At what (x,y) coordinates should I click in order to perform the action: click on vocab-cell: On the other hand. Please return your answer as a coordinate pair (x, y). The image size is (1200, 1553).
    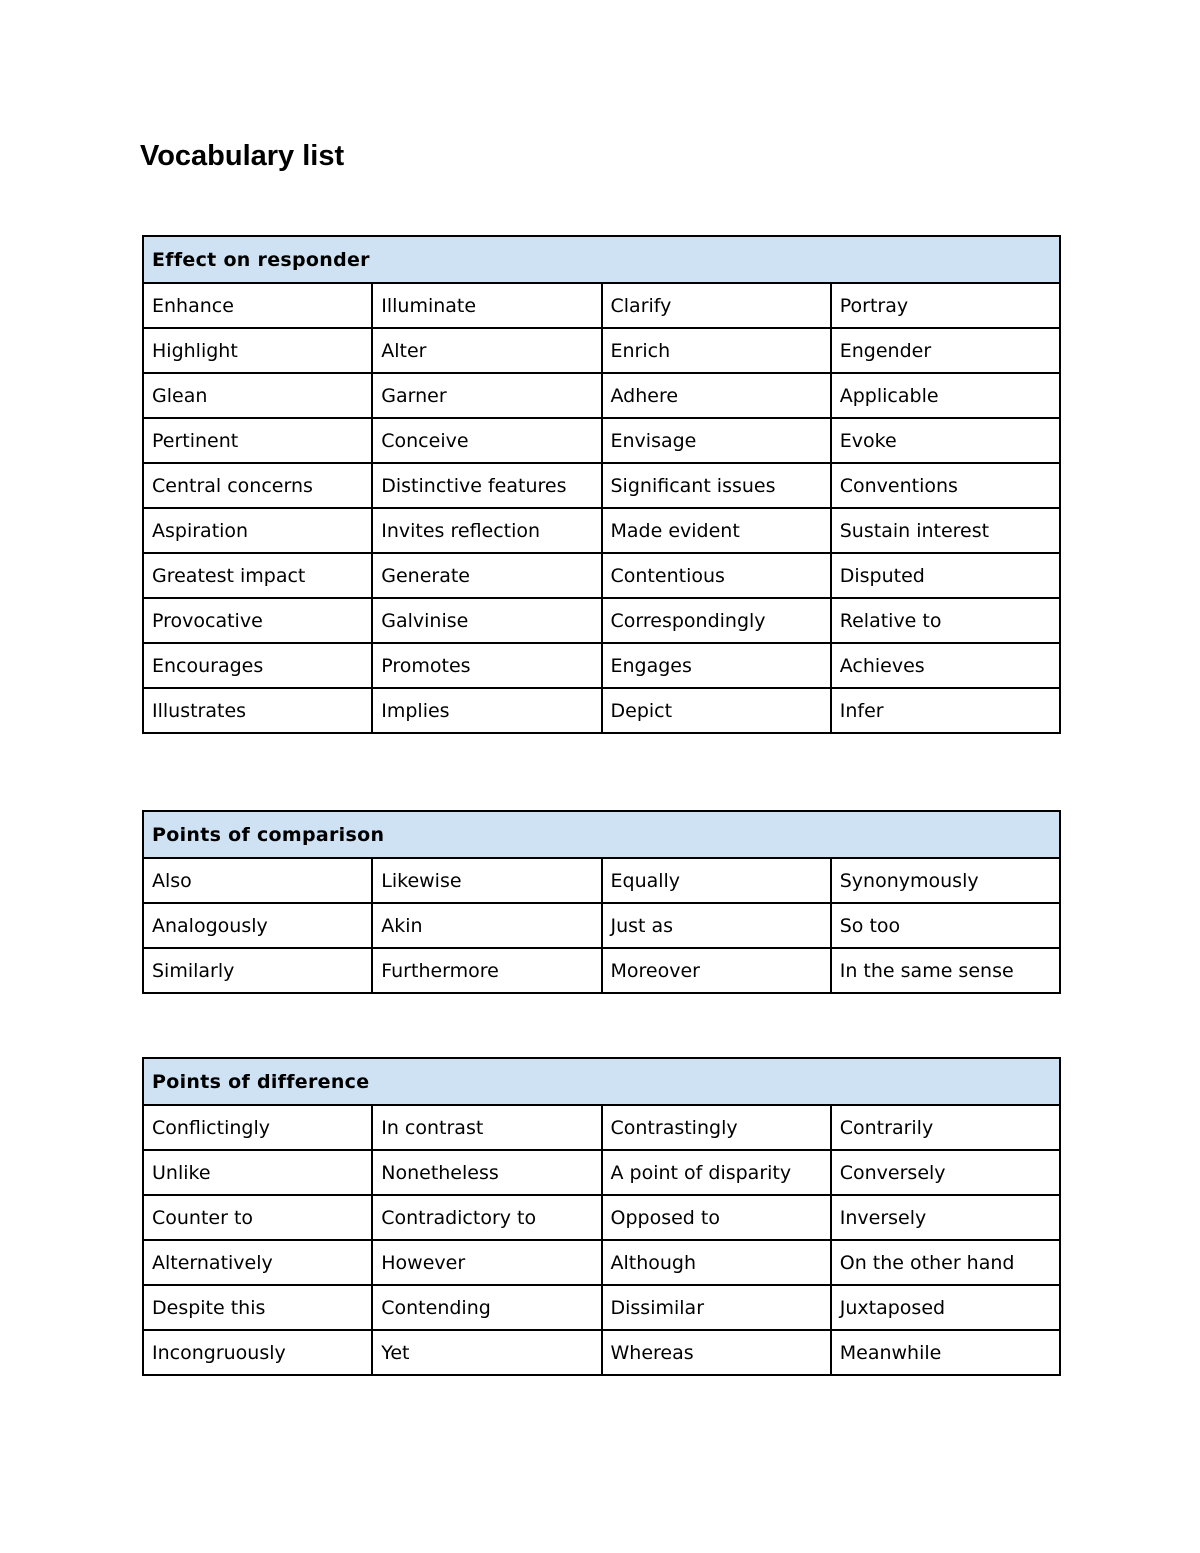
    Looking at the image, I should click on (945, 1262).